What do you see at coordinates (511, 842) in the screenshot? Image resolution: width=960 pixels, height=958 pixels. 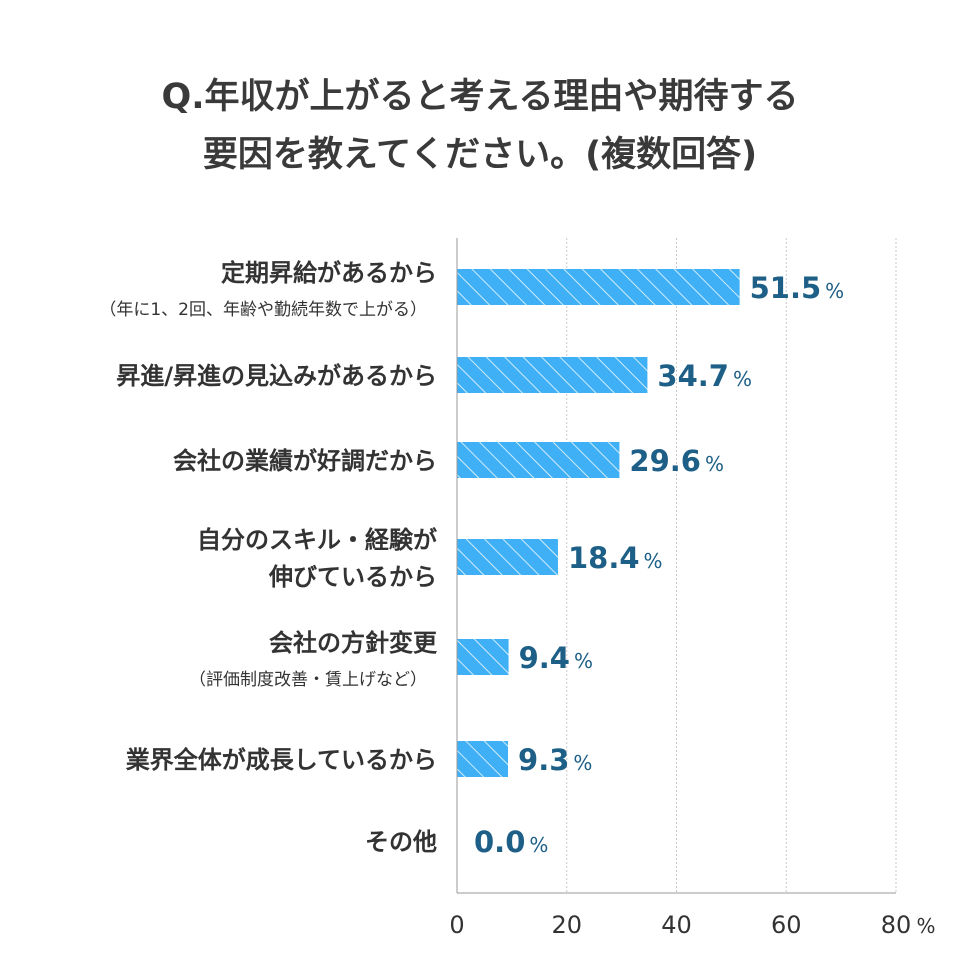 I see `value-label: 0.0%` at bounding box center [511, 842].